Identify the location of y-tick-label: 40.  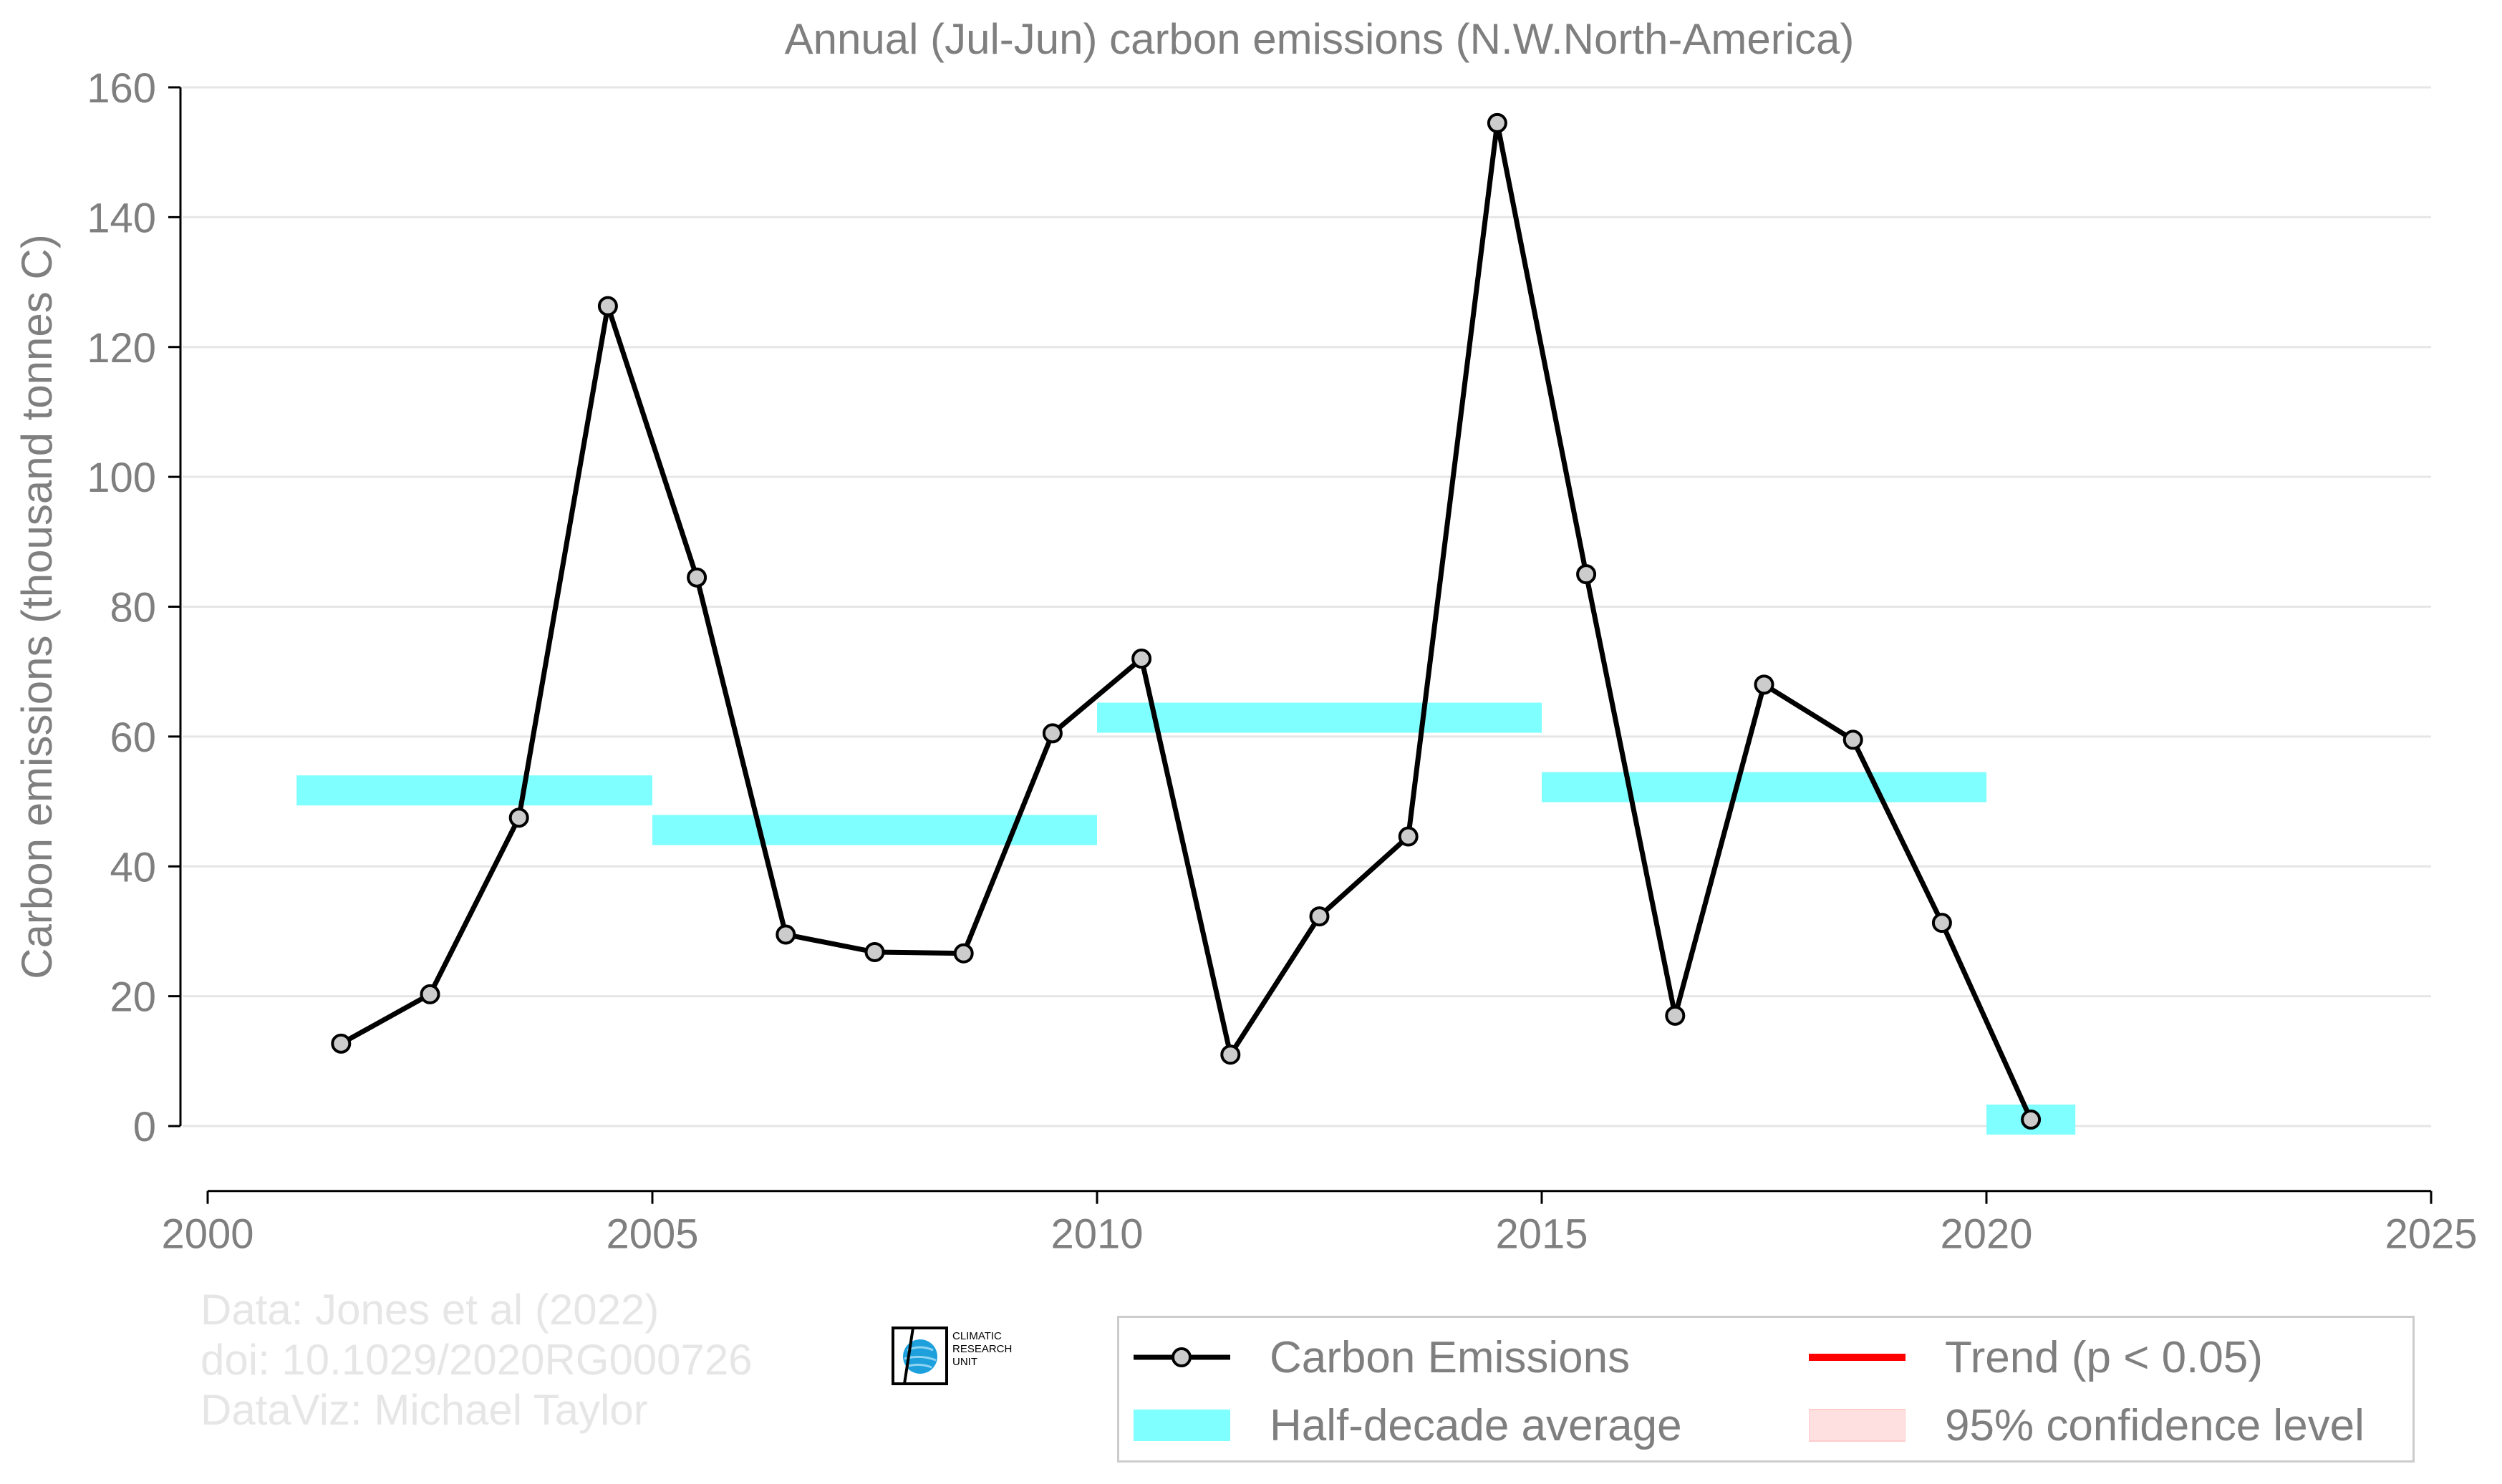
(133, 867).